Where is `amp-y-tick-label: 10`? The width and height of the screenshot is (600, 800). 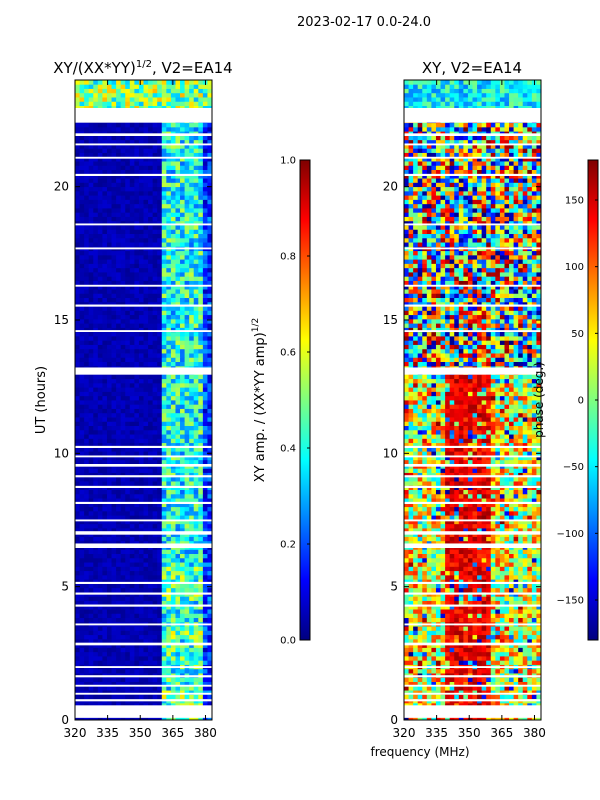 amp-y-tick-label: 10 is located at coordinates (61, 453).